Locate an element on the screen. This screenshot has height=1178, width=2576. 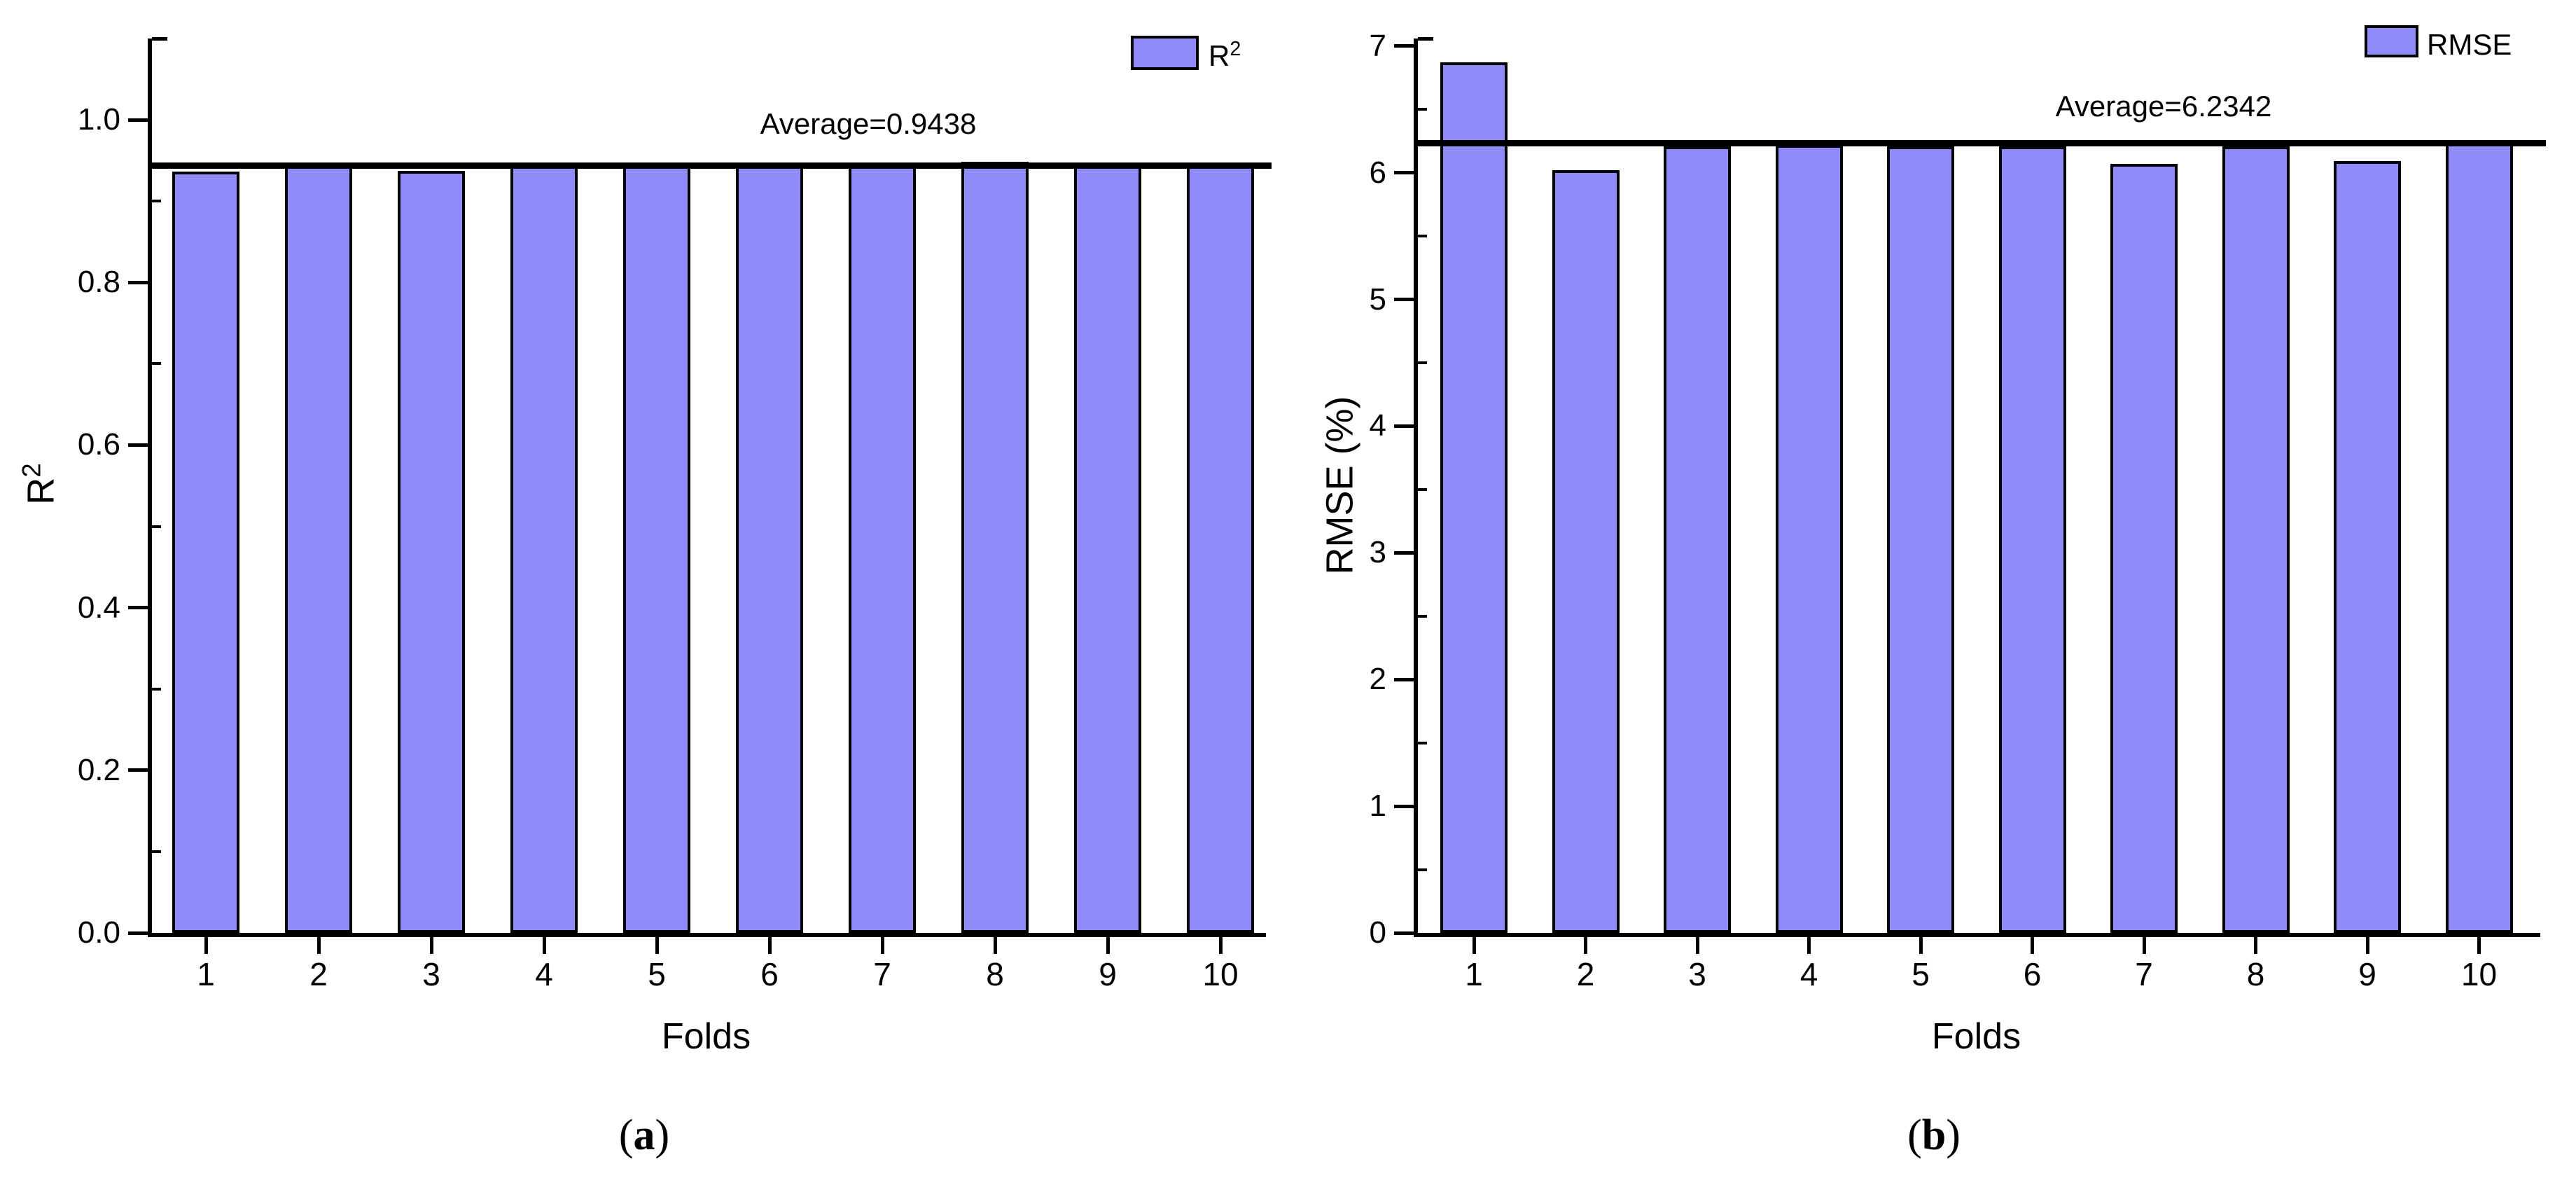
panel-caption-a: (a) is located at coordinates (644, 1135).